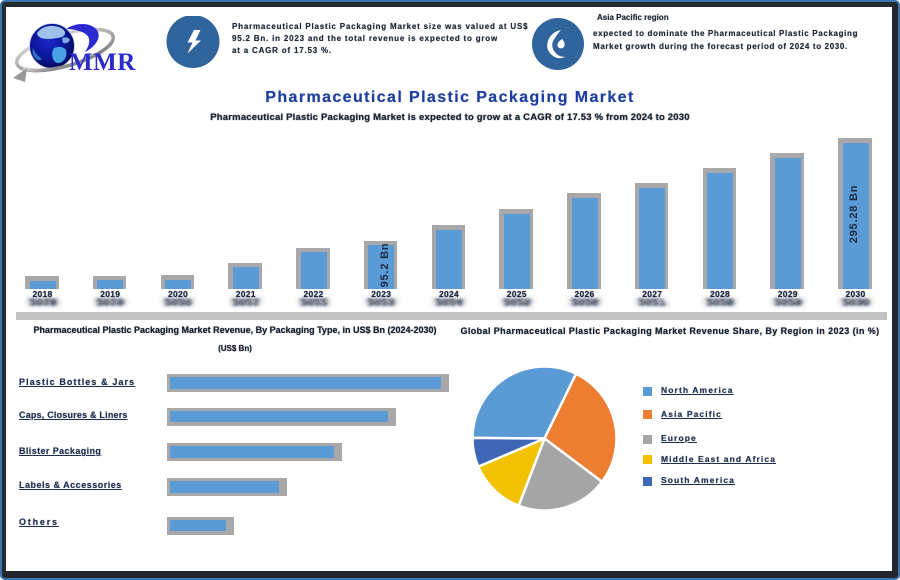 Image resolution: width=900 pixels, height=580 pixels. I want to click on svg-text: MMR, so click(102, 62).